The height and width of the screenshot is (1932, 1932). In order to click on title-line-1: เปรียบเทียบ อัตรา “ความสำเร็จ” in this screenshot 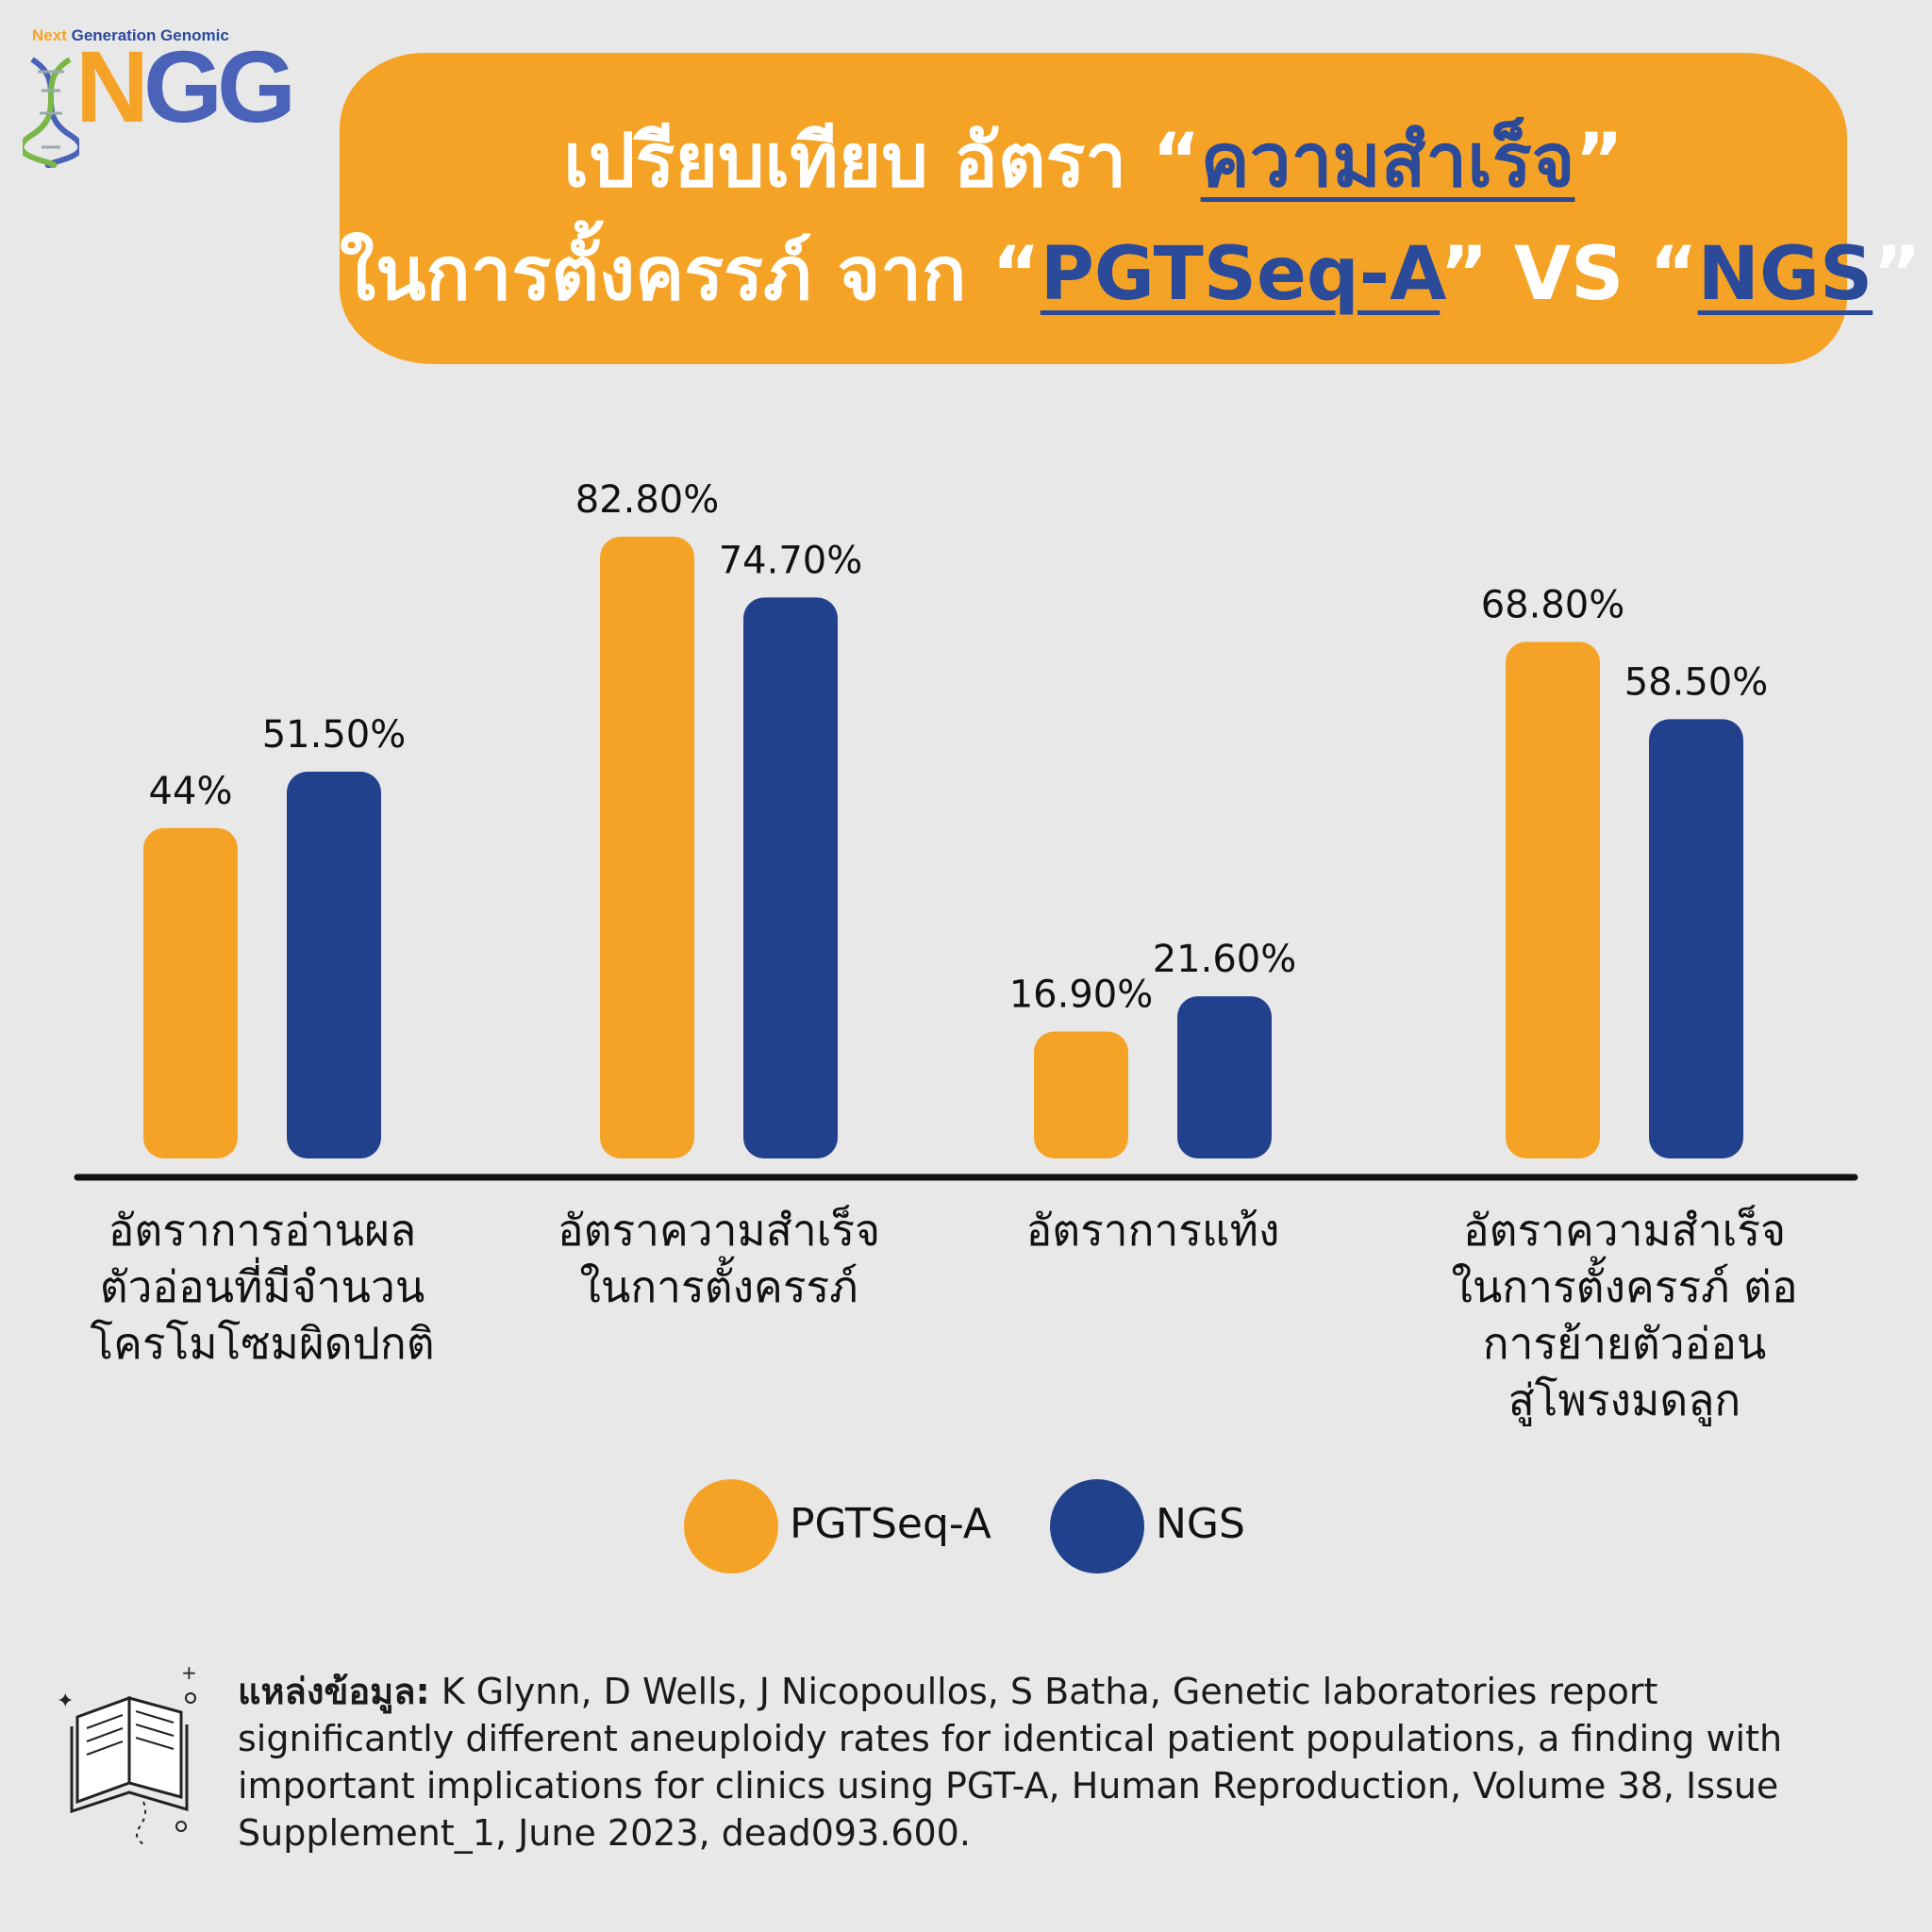, I will do `click(1093, 160)`.